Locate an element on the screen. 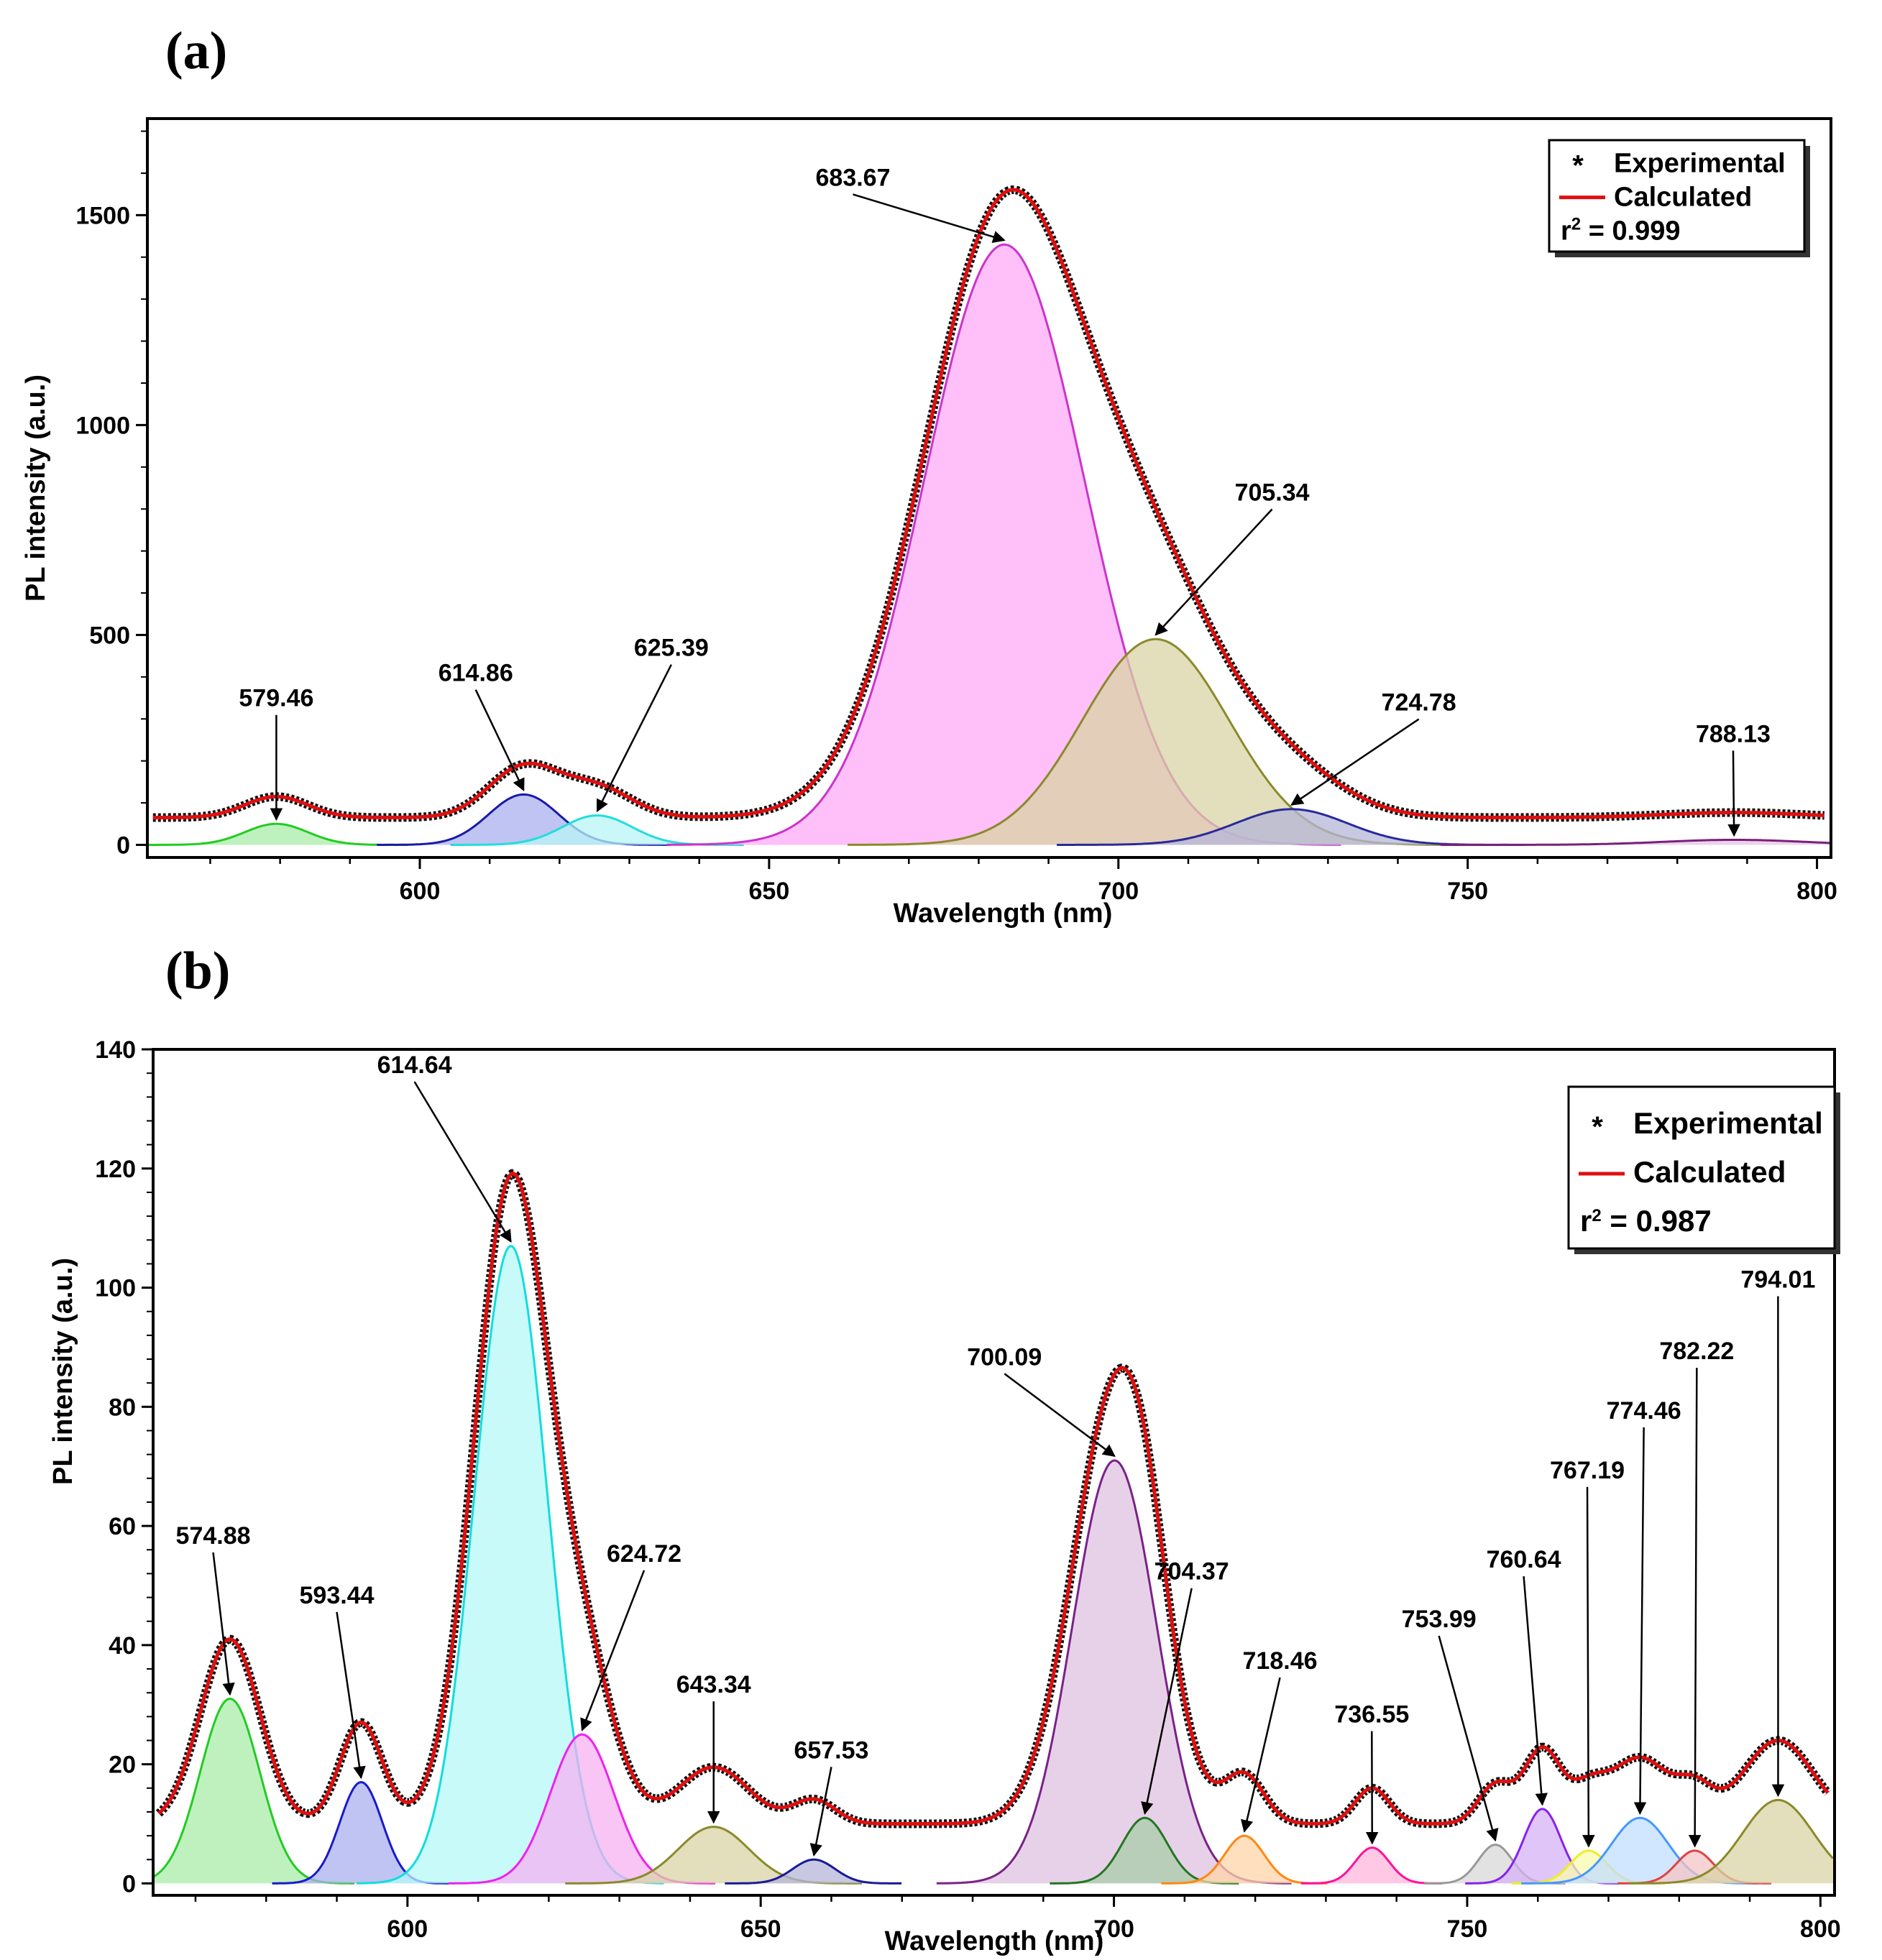 The image size is (1882, 1960). peak-label-614.86: 614.86 is located at coordinates (476, 673).